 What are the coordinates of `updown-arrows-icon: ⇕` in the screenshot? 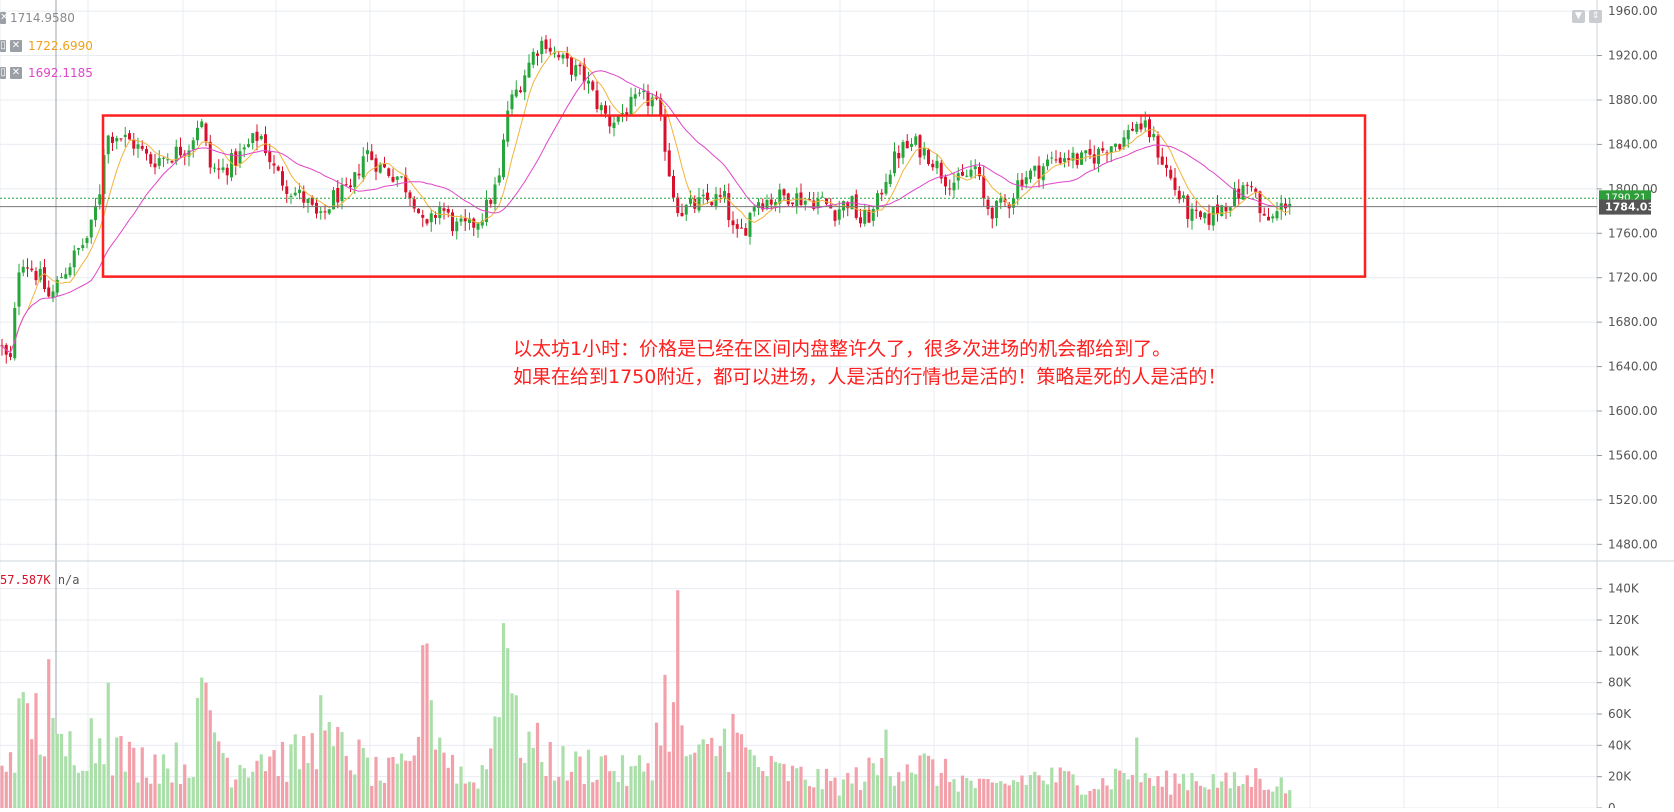 It's located at (1595, 16).